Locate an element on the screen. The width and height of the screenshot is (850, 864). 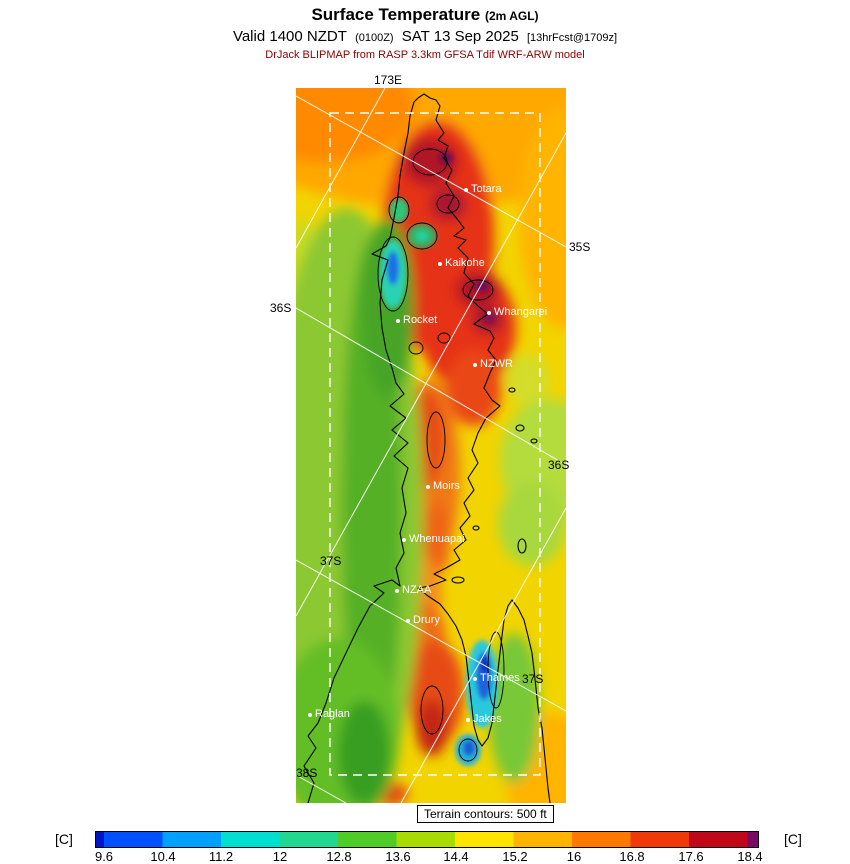
city-label-moirs: Moirs is located at coordinates (443, 486).